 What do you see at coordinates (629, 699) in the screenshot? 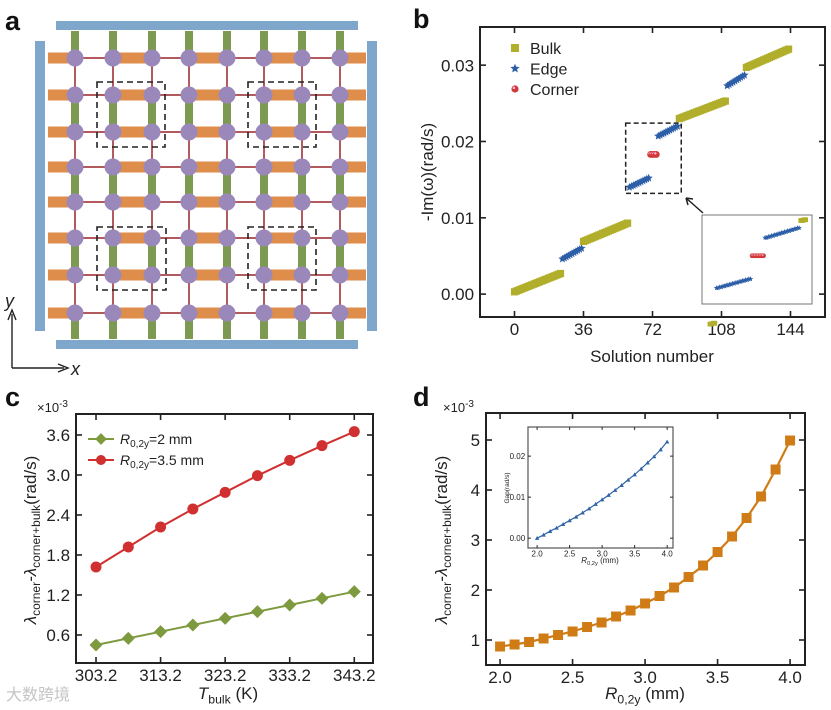
I see `x-label-sub: 0,2y` at bounding box center [629, 699].